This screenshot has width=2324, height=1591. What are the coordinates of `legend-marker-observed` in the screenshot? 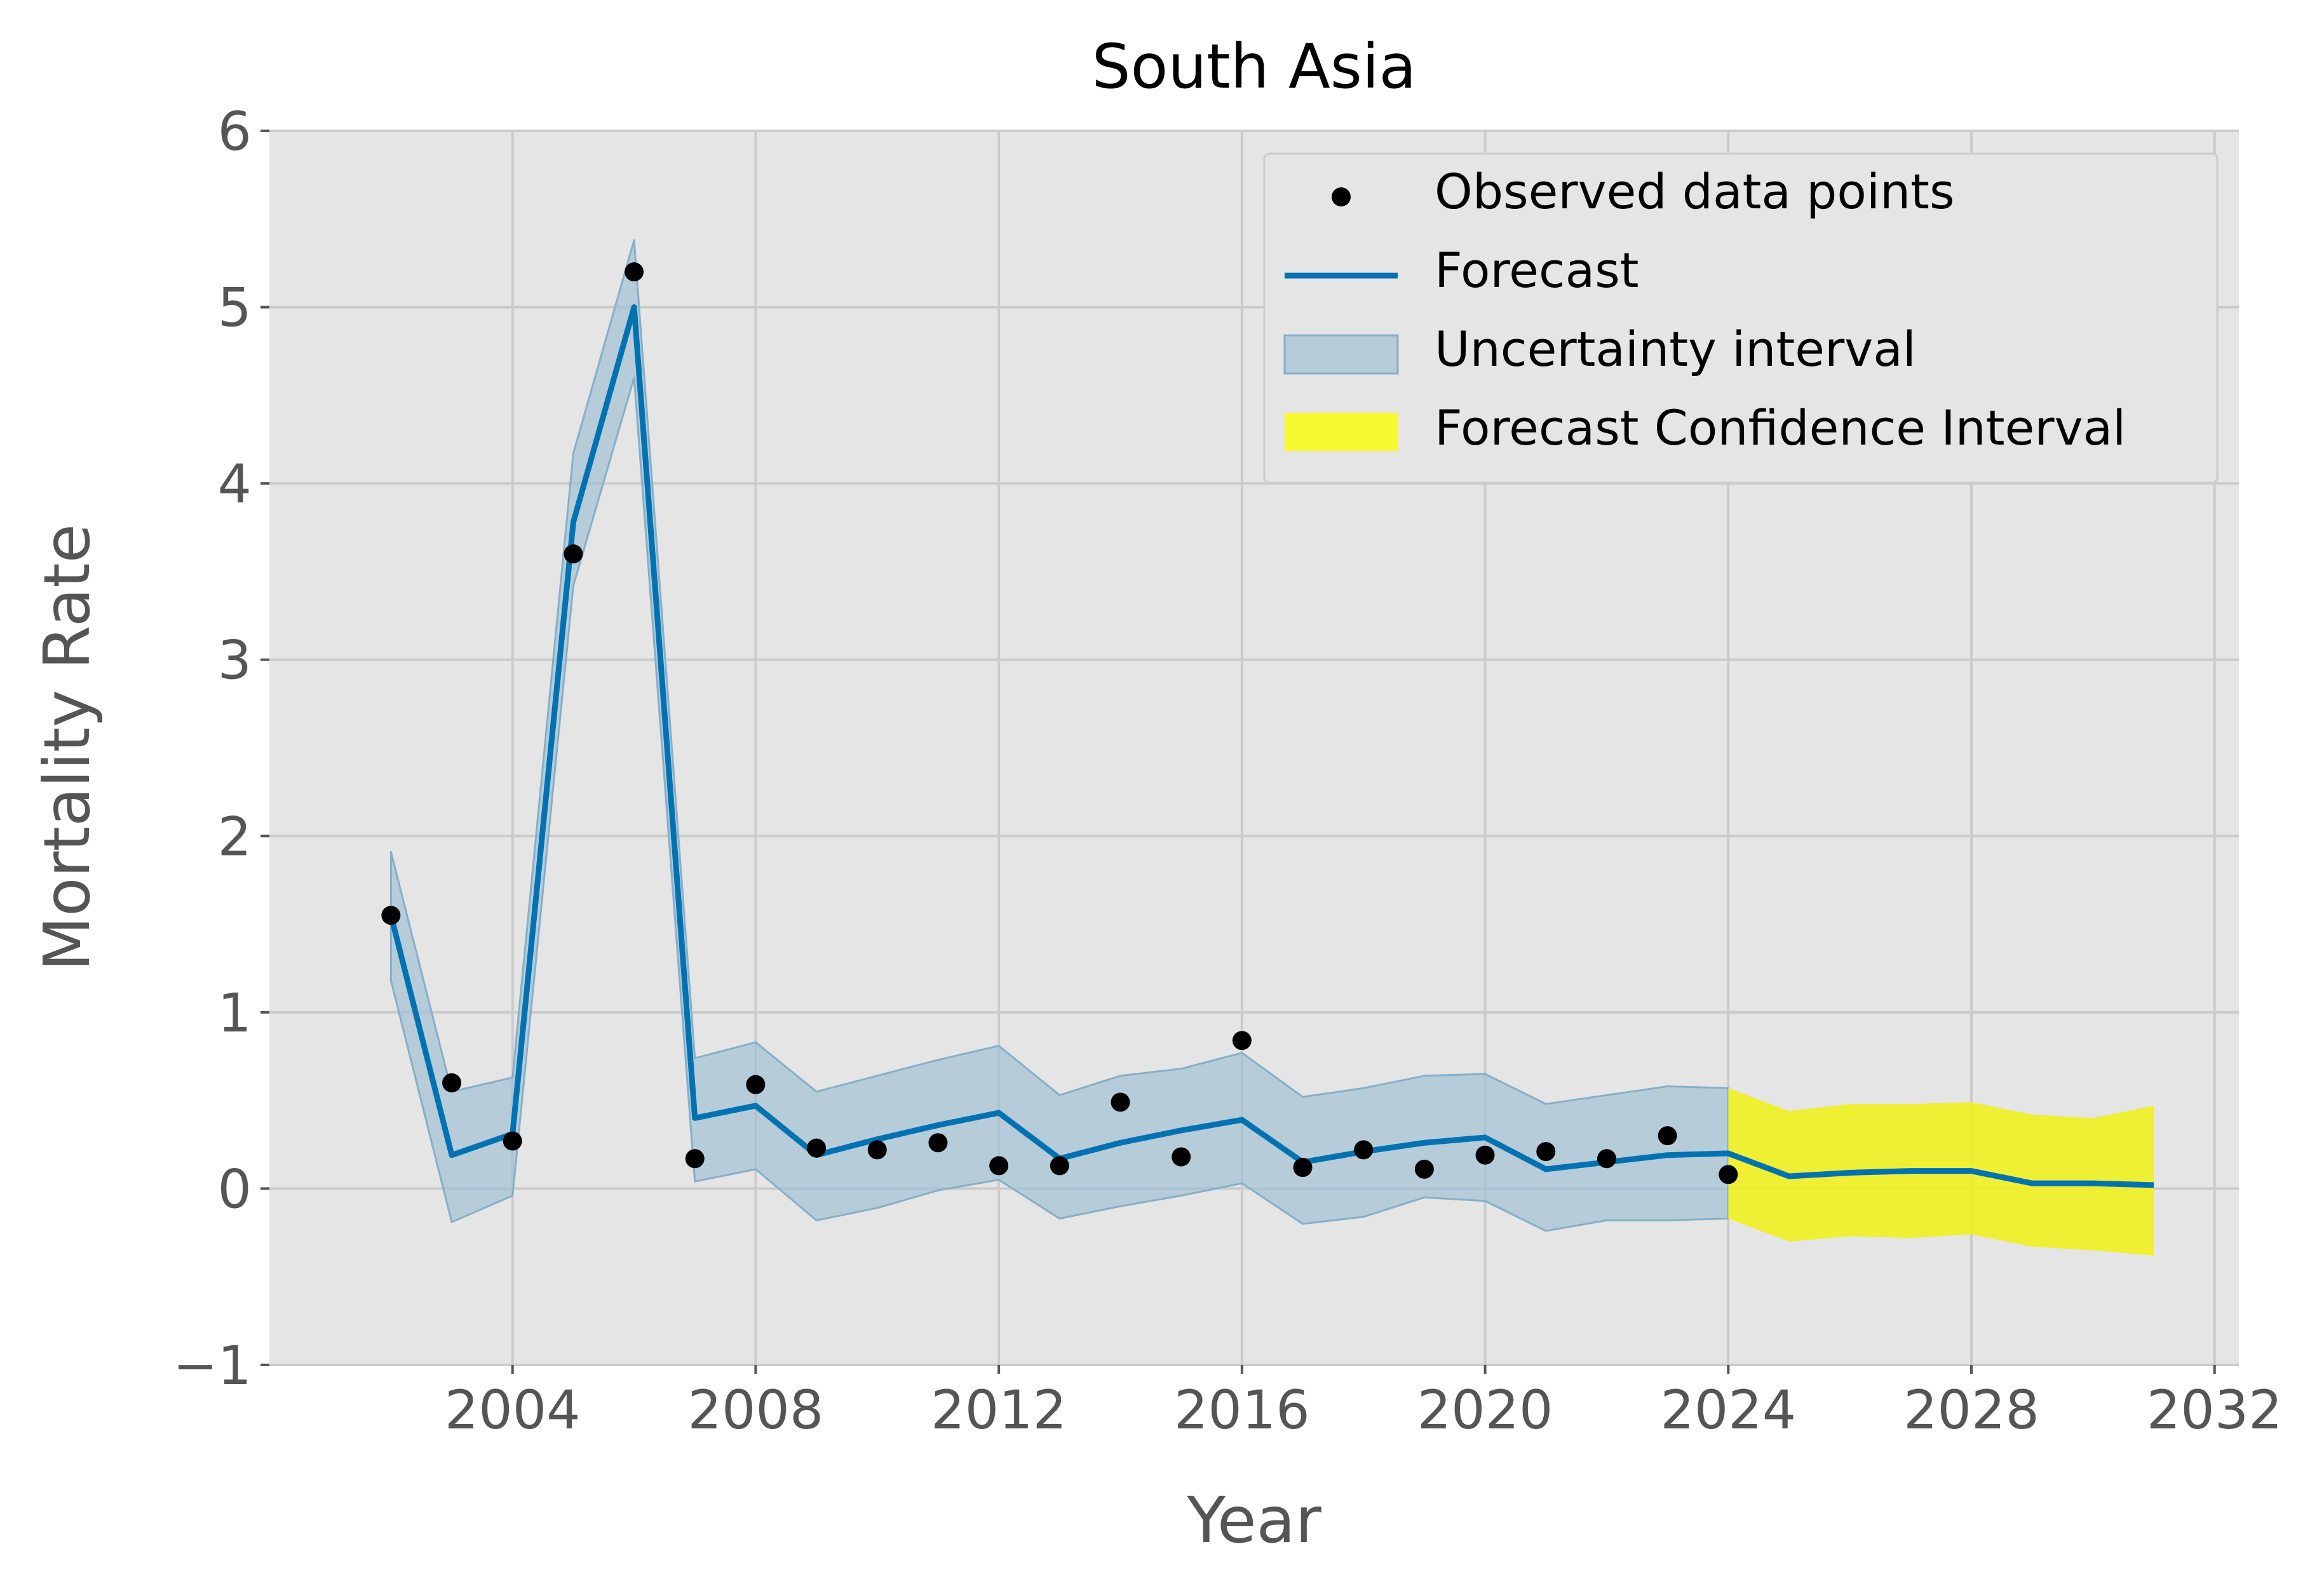 It's located at (1342, 196).